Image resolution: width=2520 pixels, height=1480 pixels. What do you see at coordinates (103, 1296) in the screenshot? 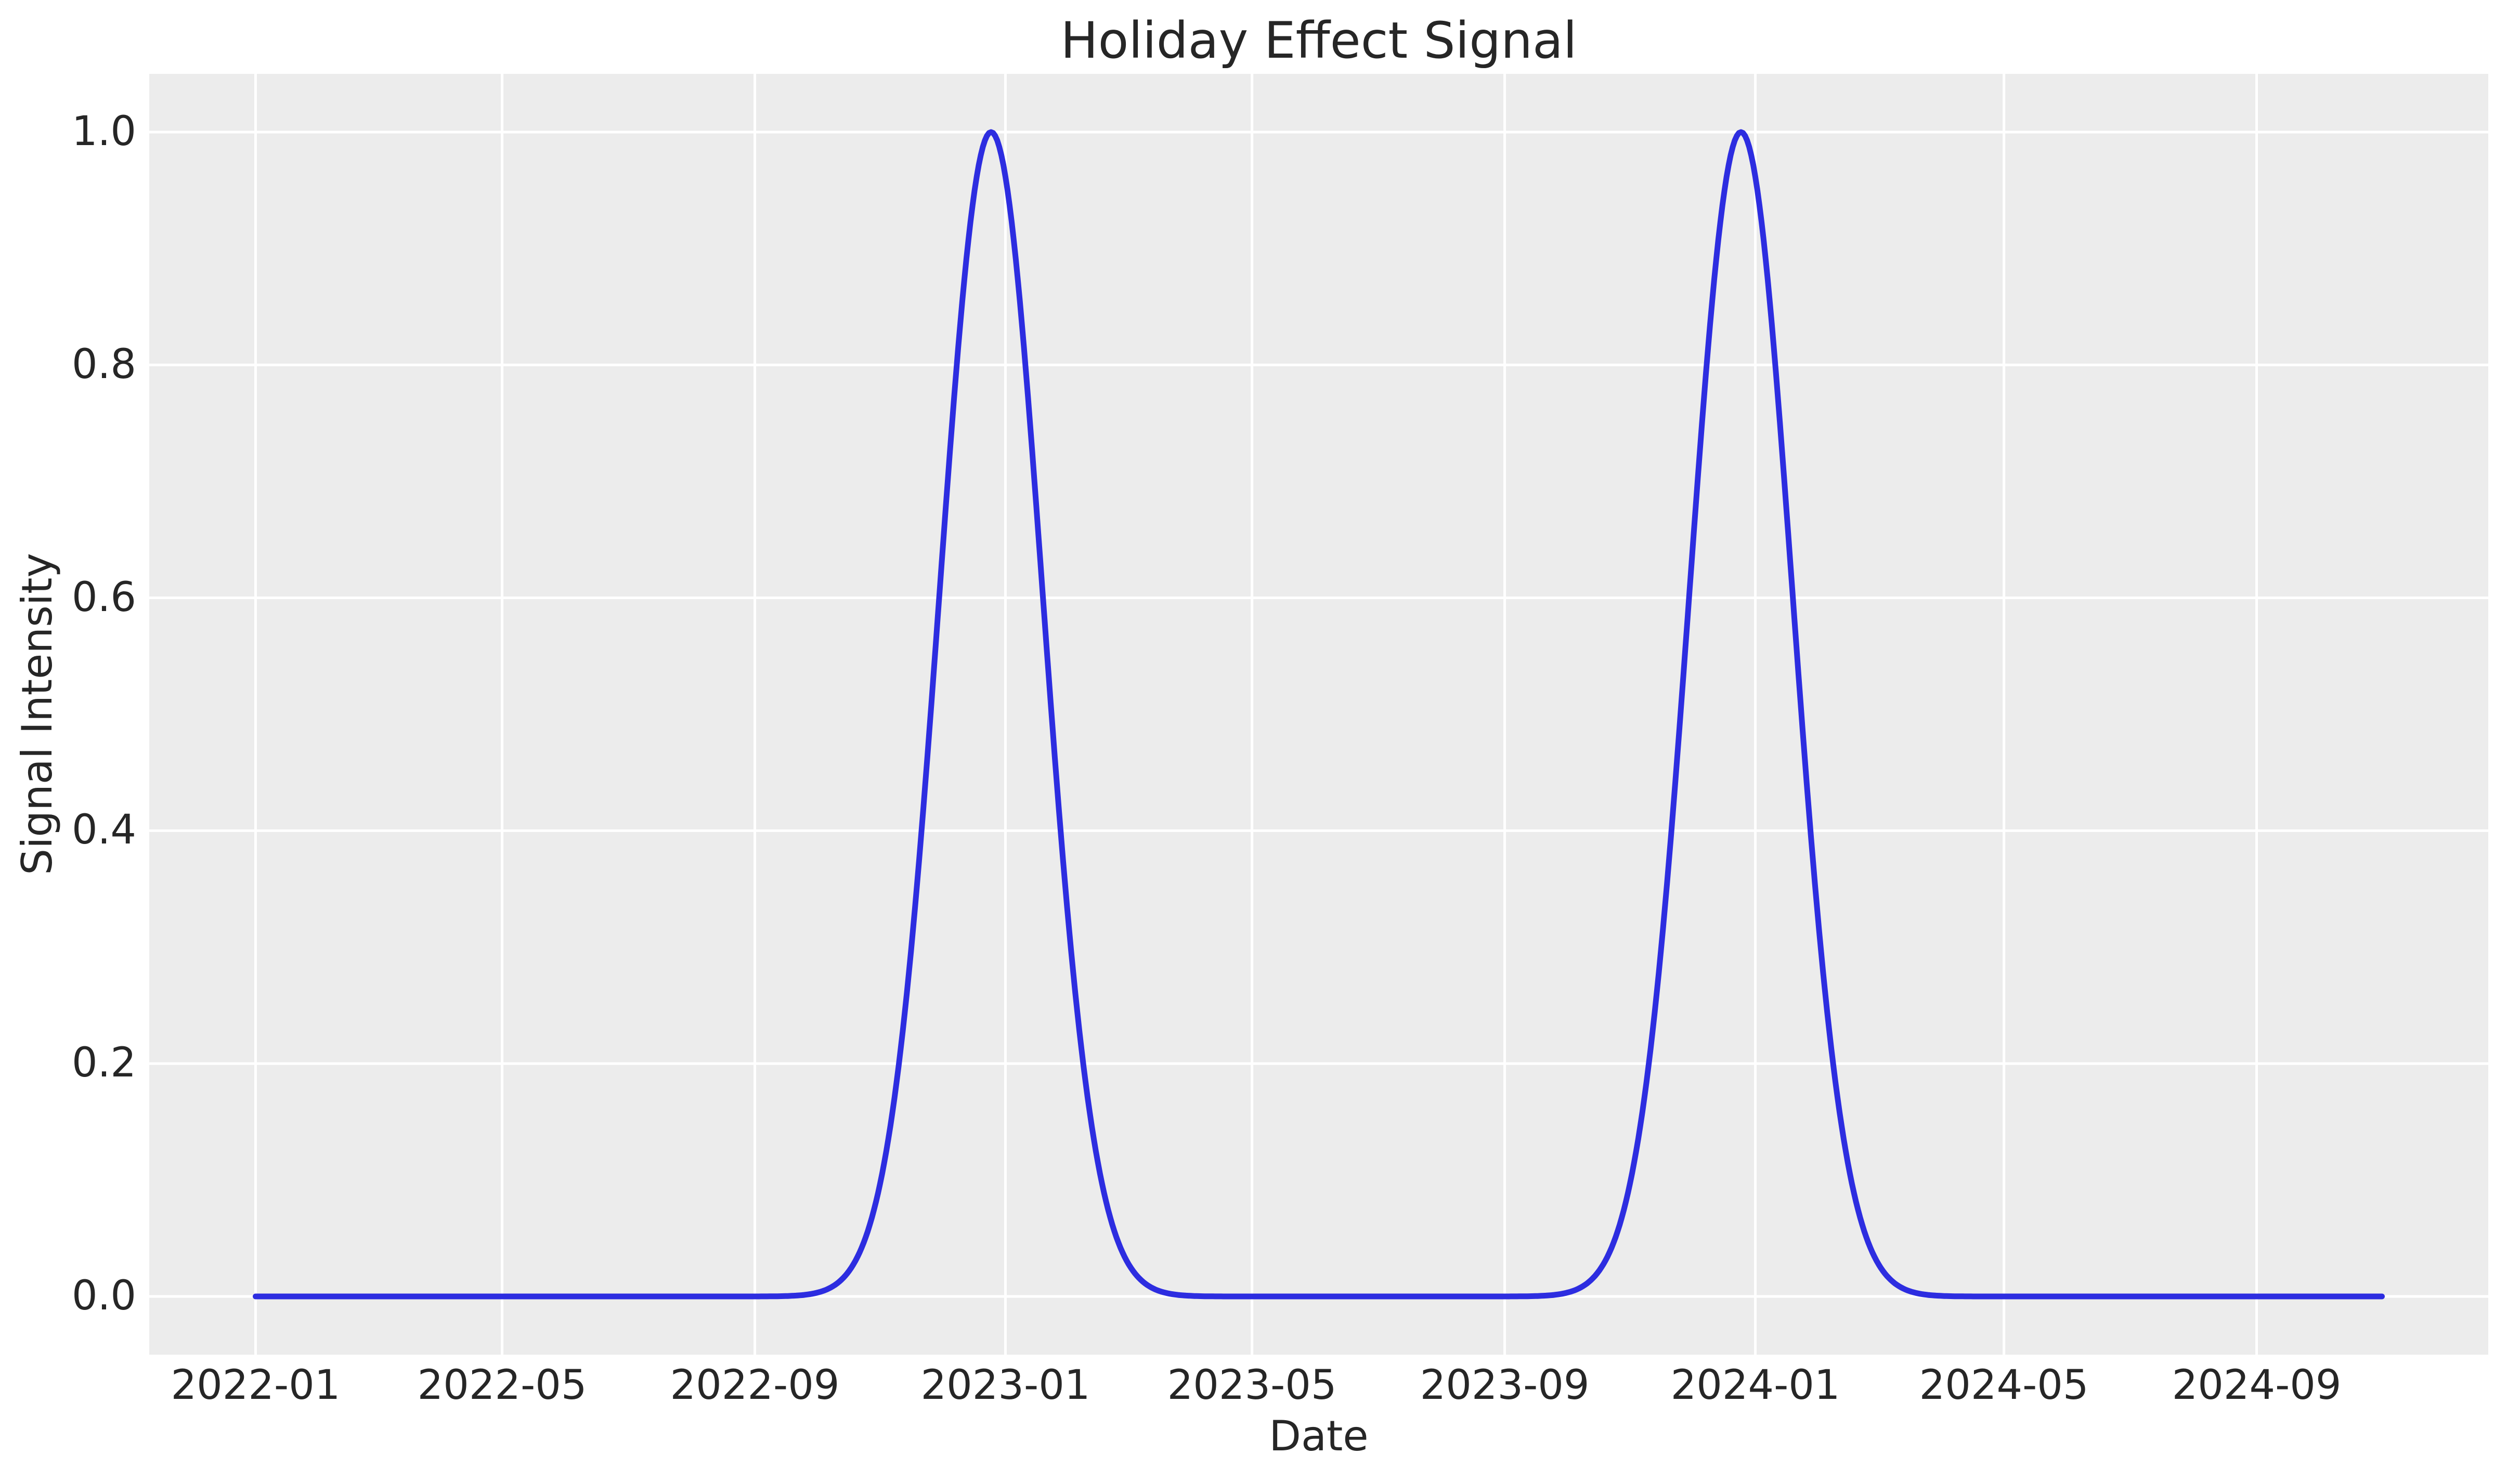
I see `y-tick-label: 0.0` at bounding box center [103, 1296].